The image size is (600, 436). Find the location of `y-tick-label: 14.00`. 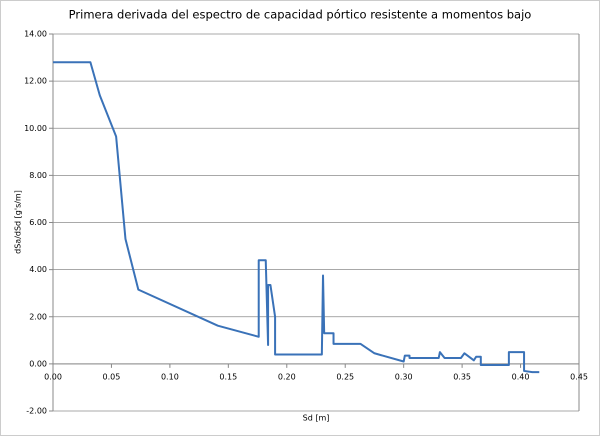

y-tick-label: 14.00 is located at coordinates (35, 34).